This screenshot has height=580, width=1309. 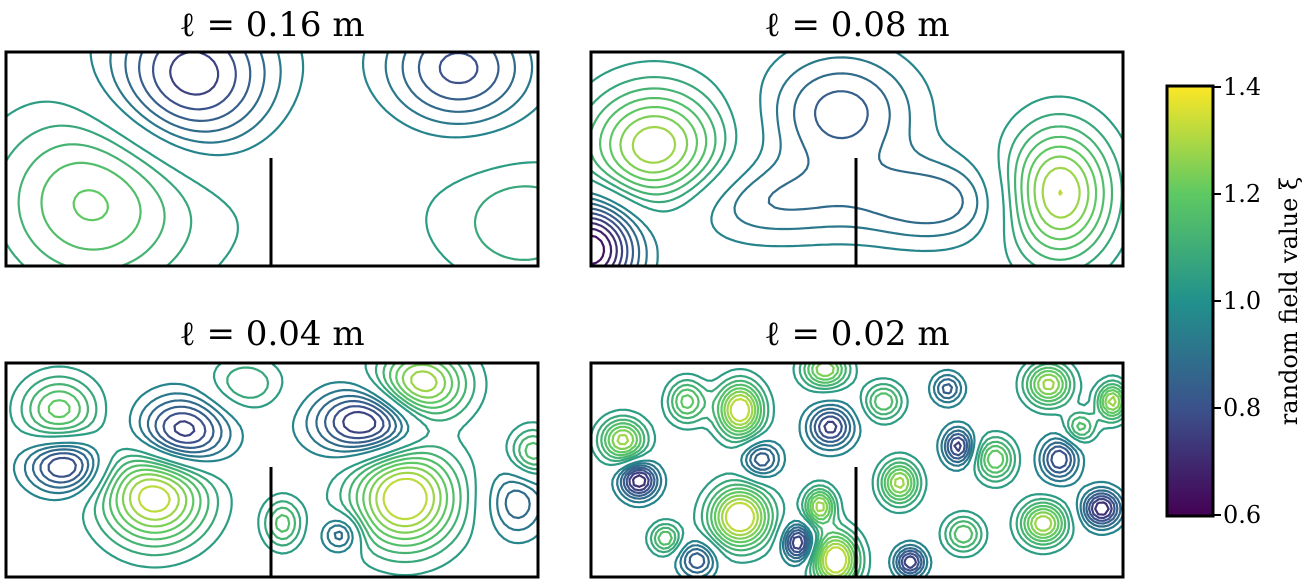 I want to click on colorbar-tick-label: 0.8, so click(x=1242, y=408).